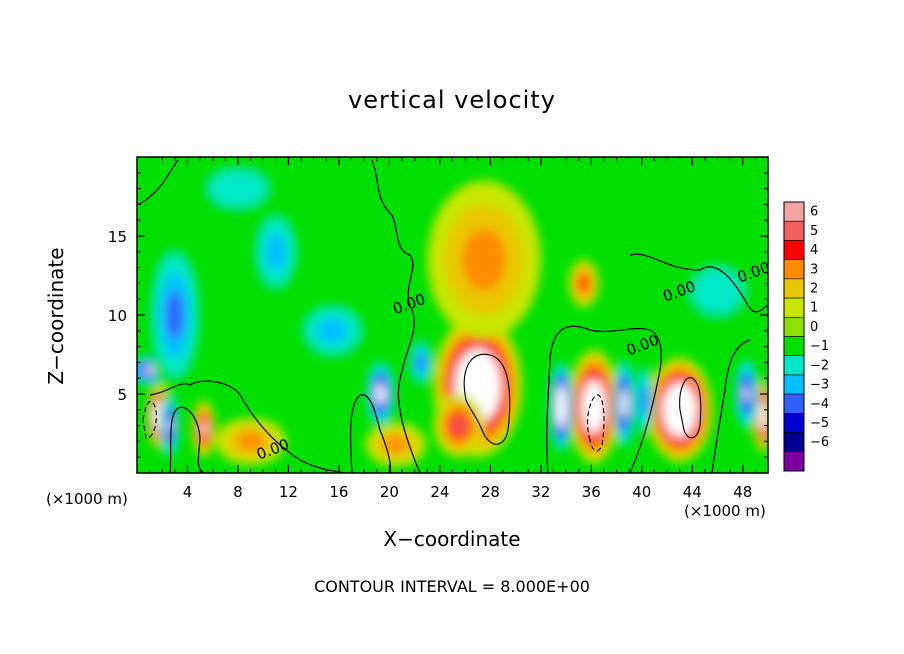  What do you see at coordinates (742, 492) in the screenshot?
I see `x-tick-label: 48` at bounding box center [742, 492].